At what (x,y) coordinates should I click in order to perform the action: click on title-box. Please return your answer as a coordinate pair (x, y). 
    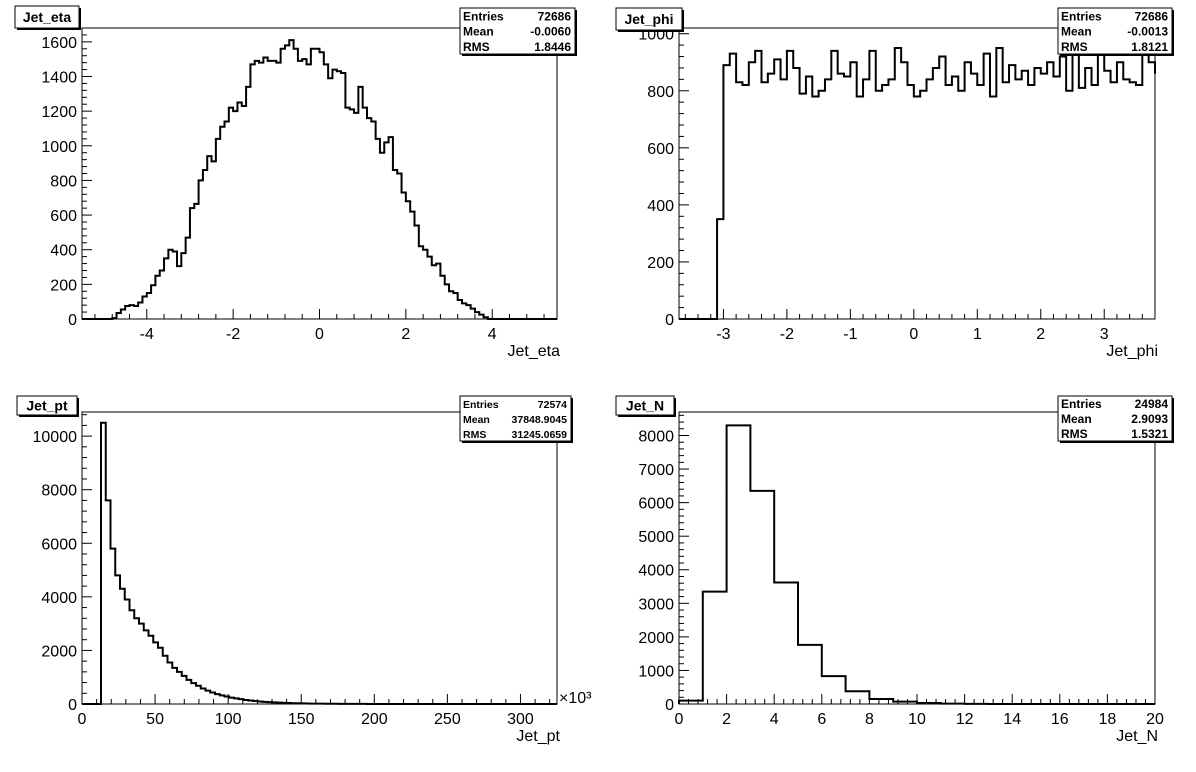
    Looking at the image, I should click on (645, 405).